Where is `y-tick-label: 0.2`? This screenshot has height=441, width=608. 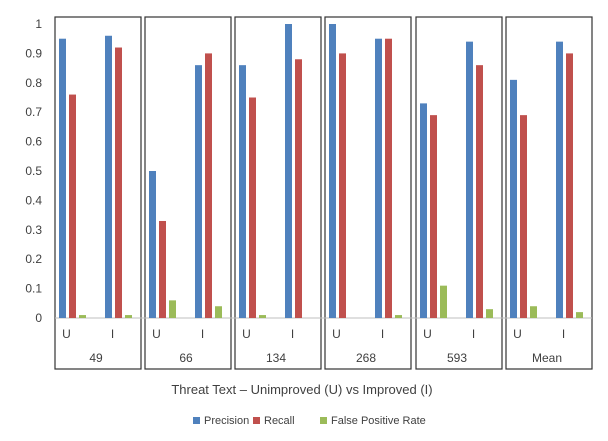 y-tick-label: 0.2 is located at coordinates (33, 259).